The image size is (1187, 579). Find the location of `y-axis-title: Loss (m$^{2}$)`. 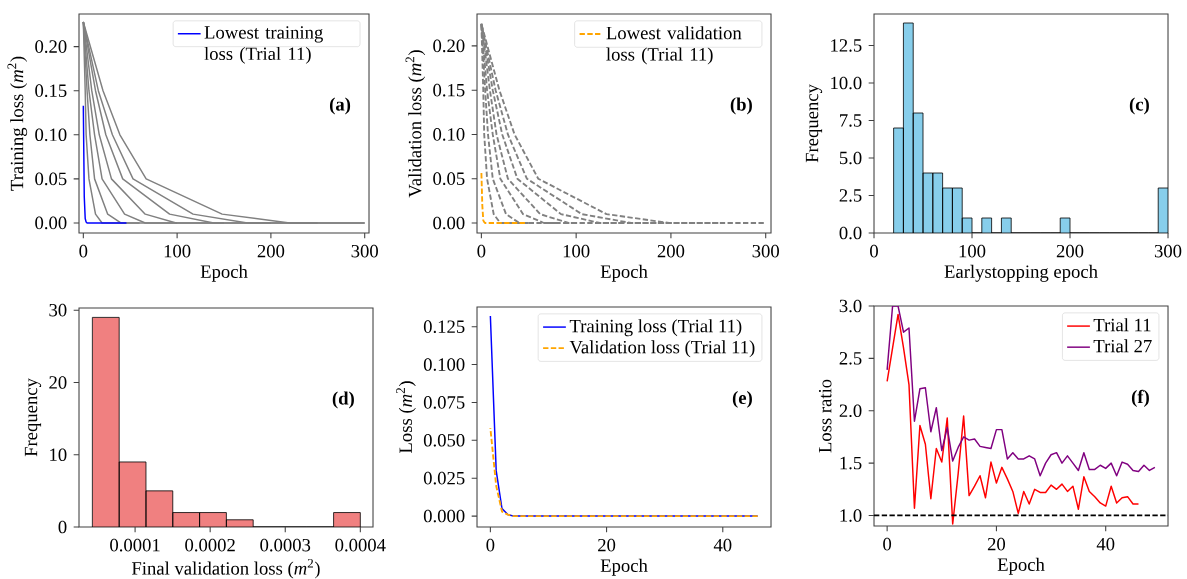

y-axis-title: Loss (m$^{2}$) is located at coordinates (406, 417).